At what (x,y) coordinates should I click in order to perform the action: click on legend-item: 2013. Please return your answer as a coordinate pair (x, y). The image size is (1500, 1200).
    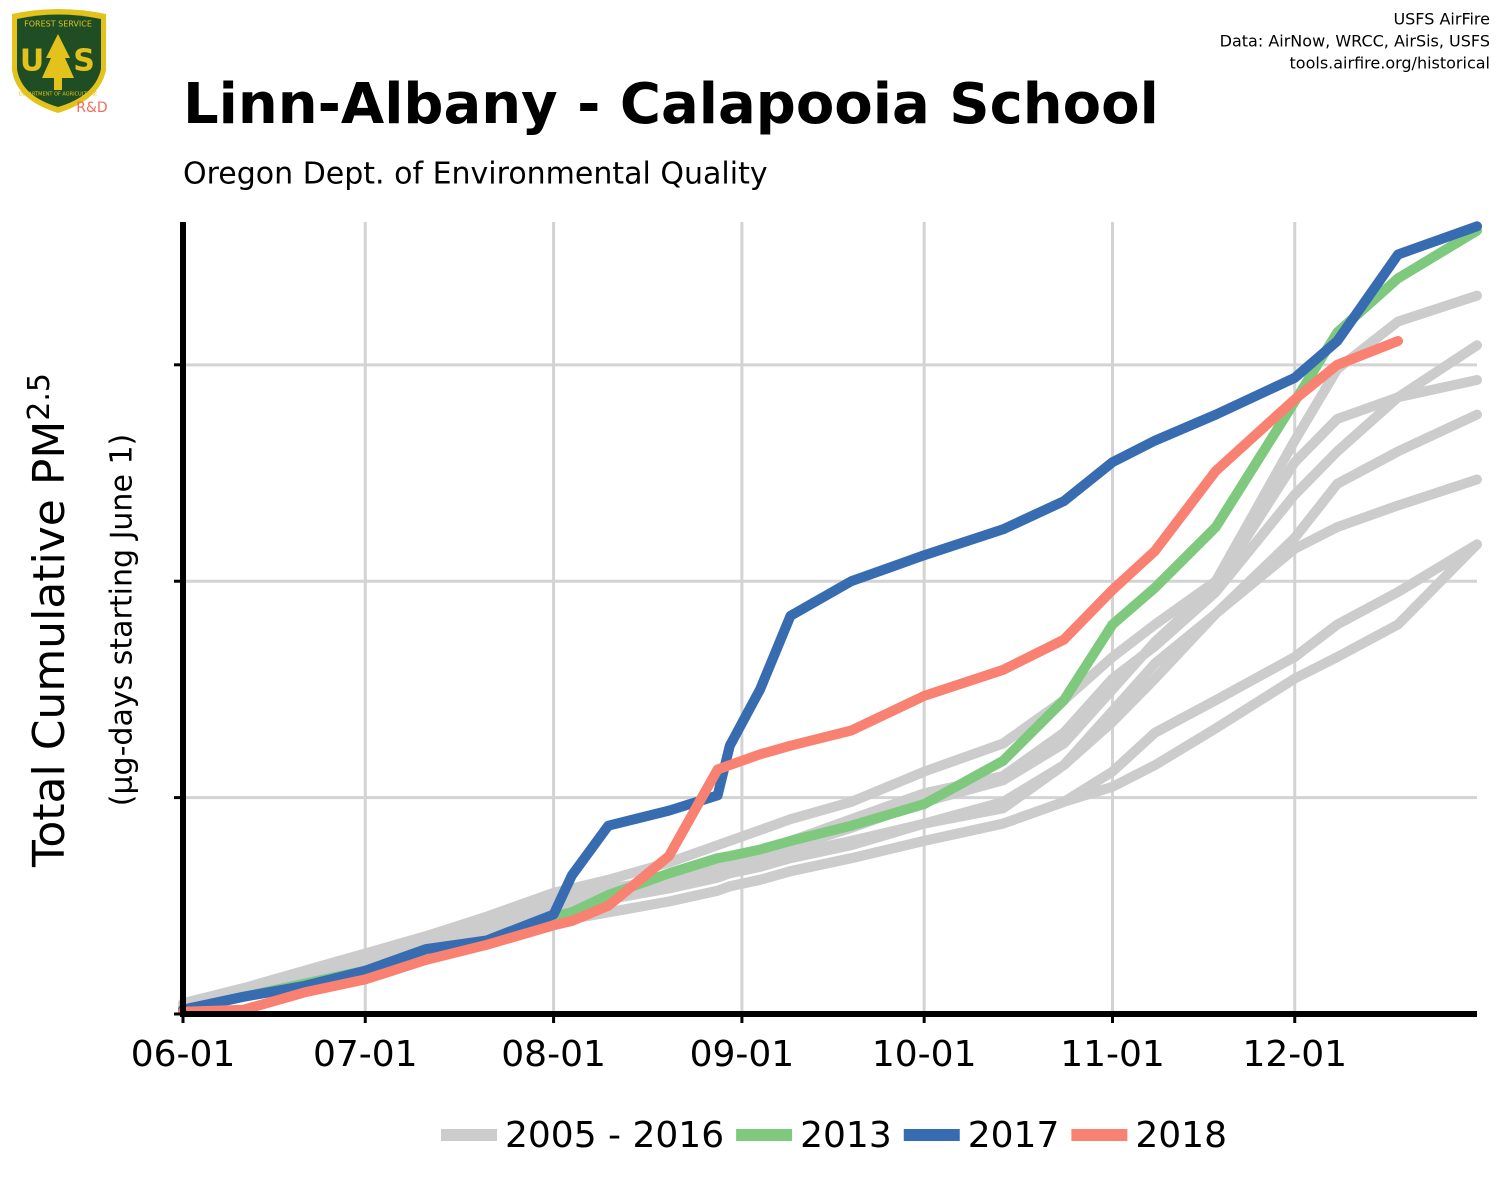
    Looking at the image, I should click on (814, 1135).